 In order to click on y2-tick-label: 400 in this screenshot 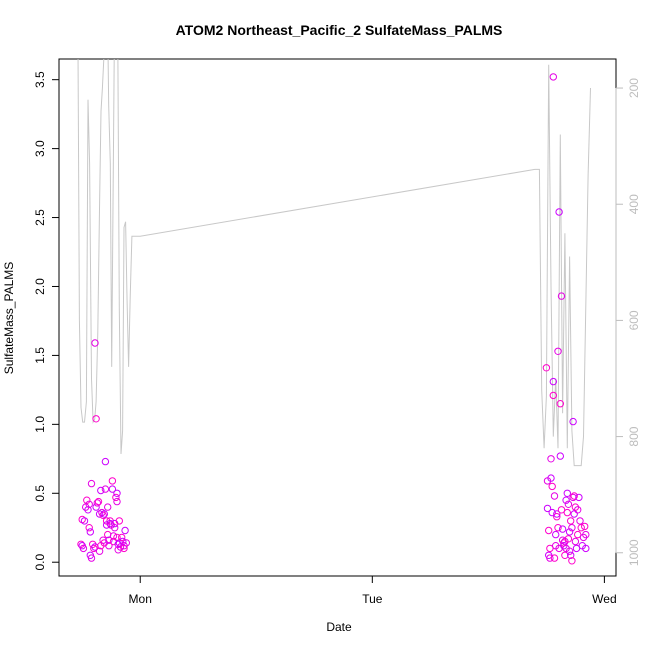, I will do `click(634, 204)`.